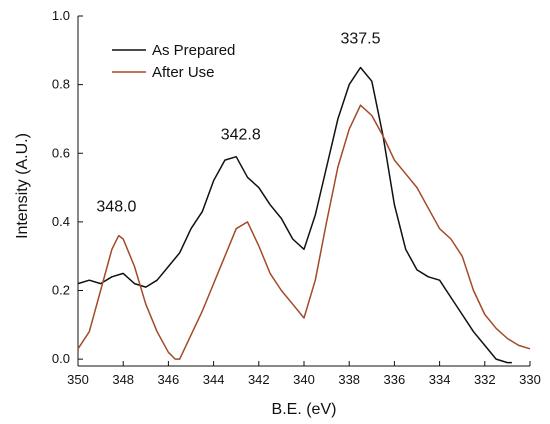  Describe the element at coordinates (78, 379) in the screenshot. I see `x-tick-label: 350` at that location.